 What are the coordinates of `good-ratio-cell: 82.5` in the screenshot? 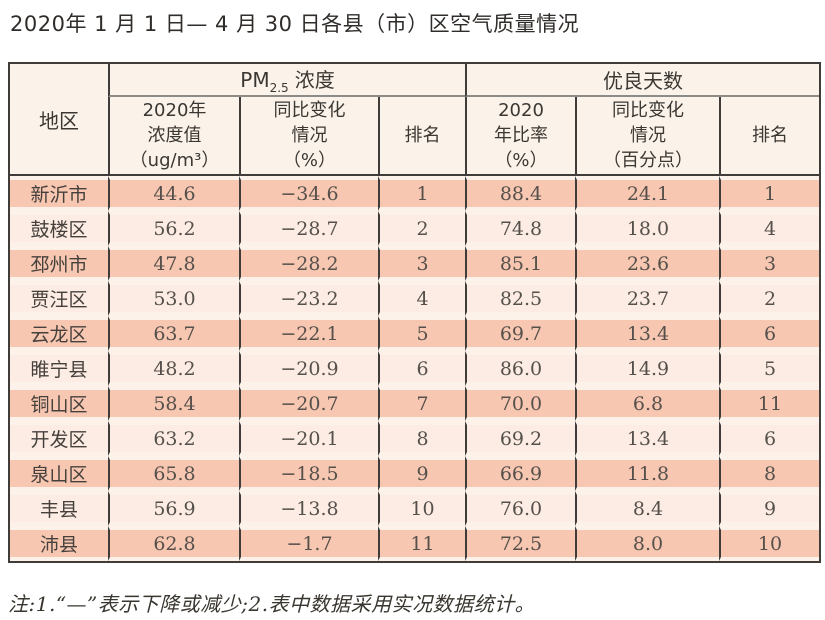 It's located at (520, 298).